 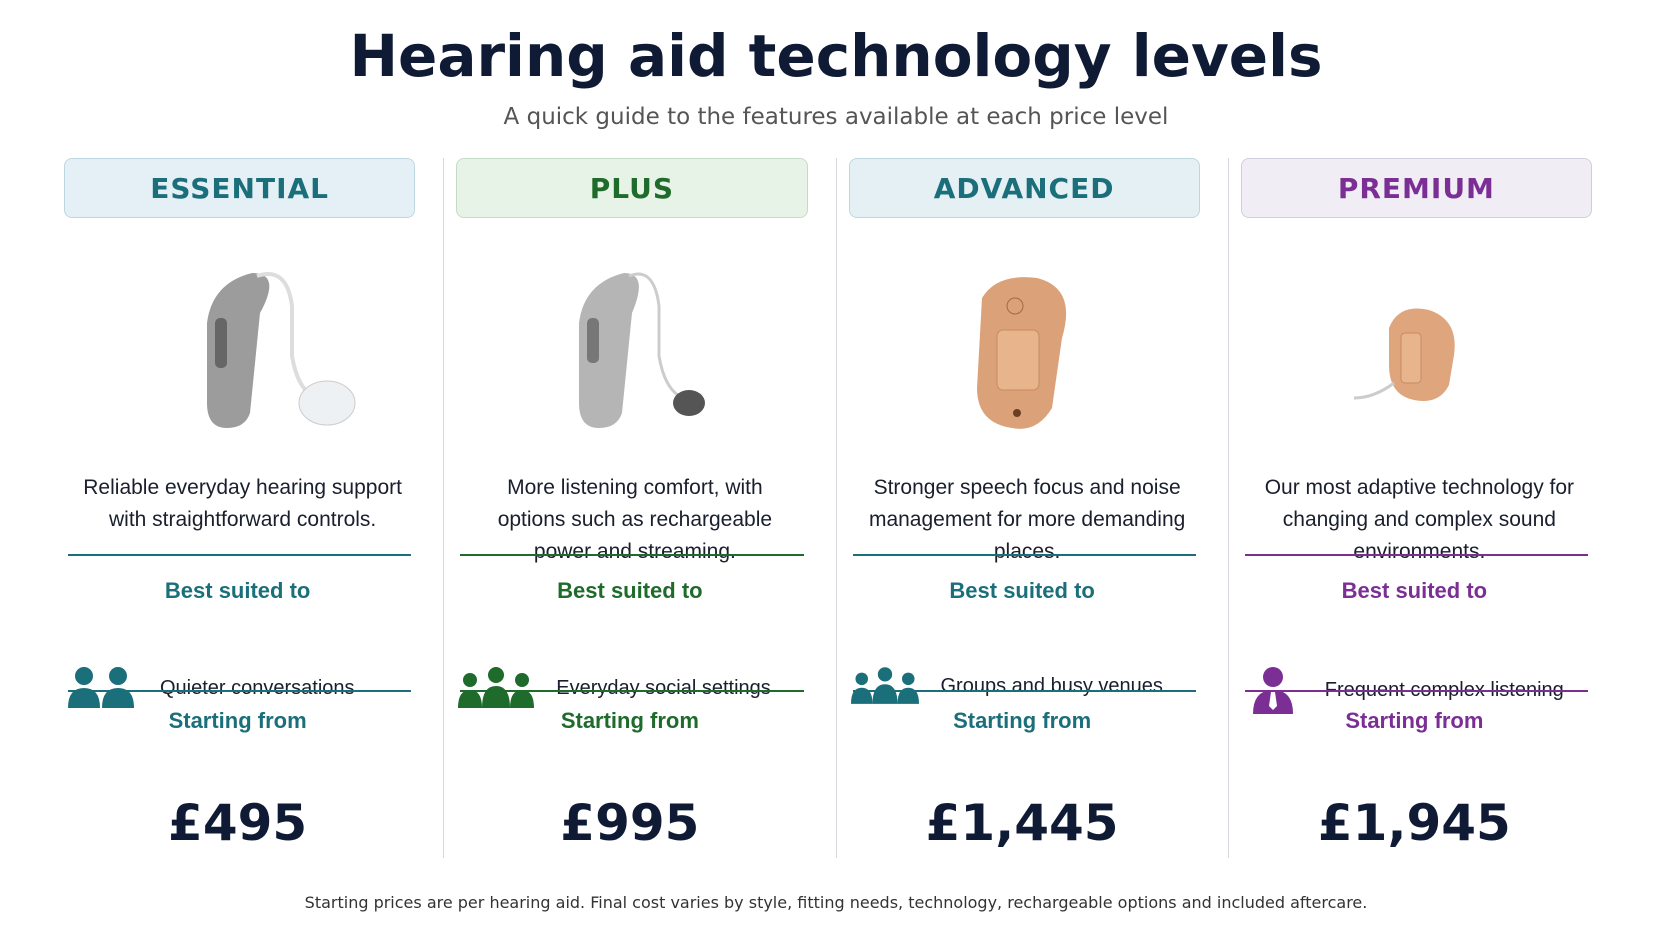 I want to click on suited-row: Frequent complex listening, so click(x=1421, y=690).